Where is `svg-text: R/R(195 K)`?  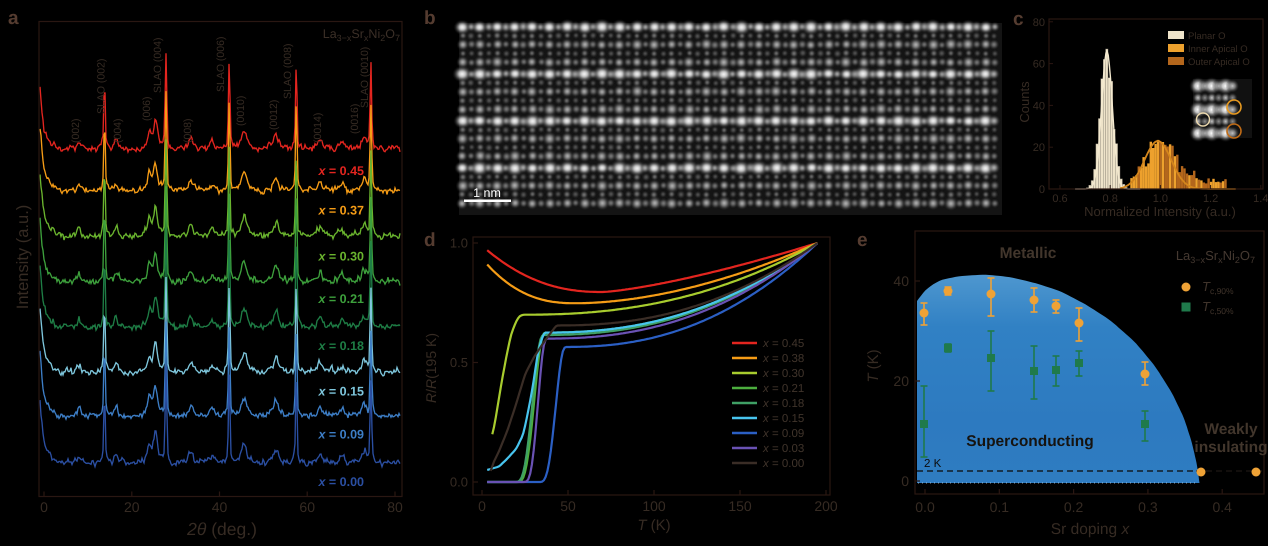
svg-text: R/R(195 K) is located at coordinates (431, 368).